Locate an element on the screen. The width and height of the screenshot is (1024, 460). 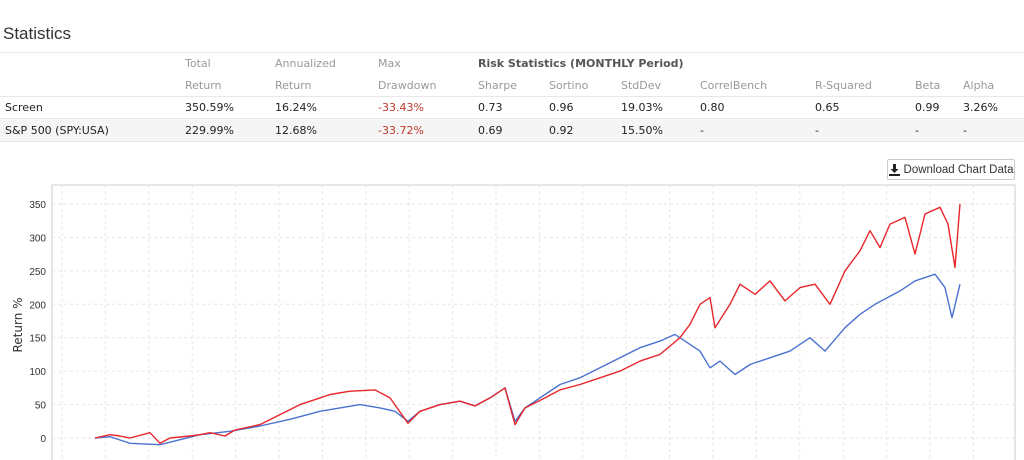
y-tick-label: 250 is located at coordinates (37, 272).